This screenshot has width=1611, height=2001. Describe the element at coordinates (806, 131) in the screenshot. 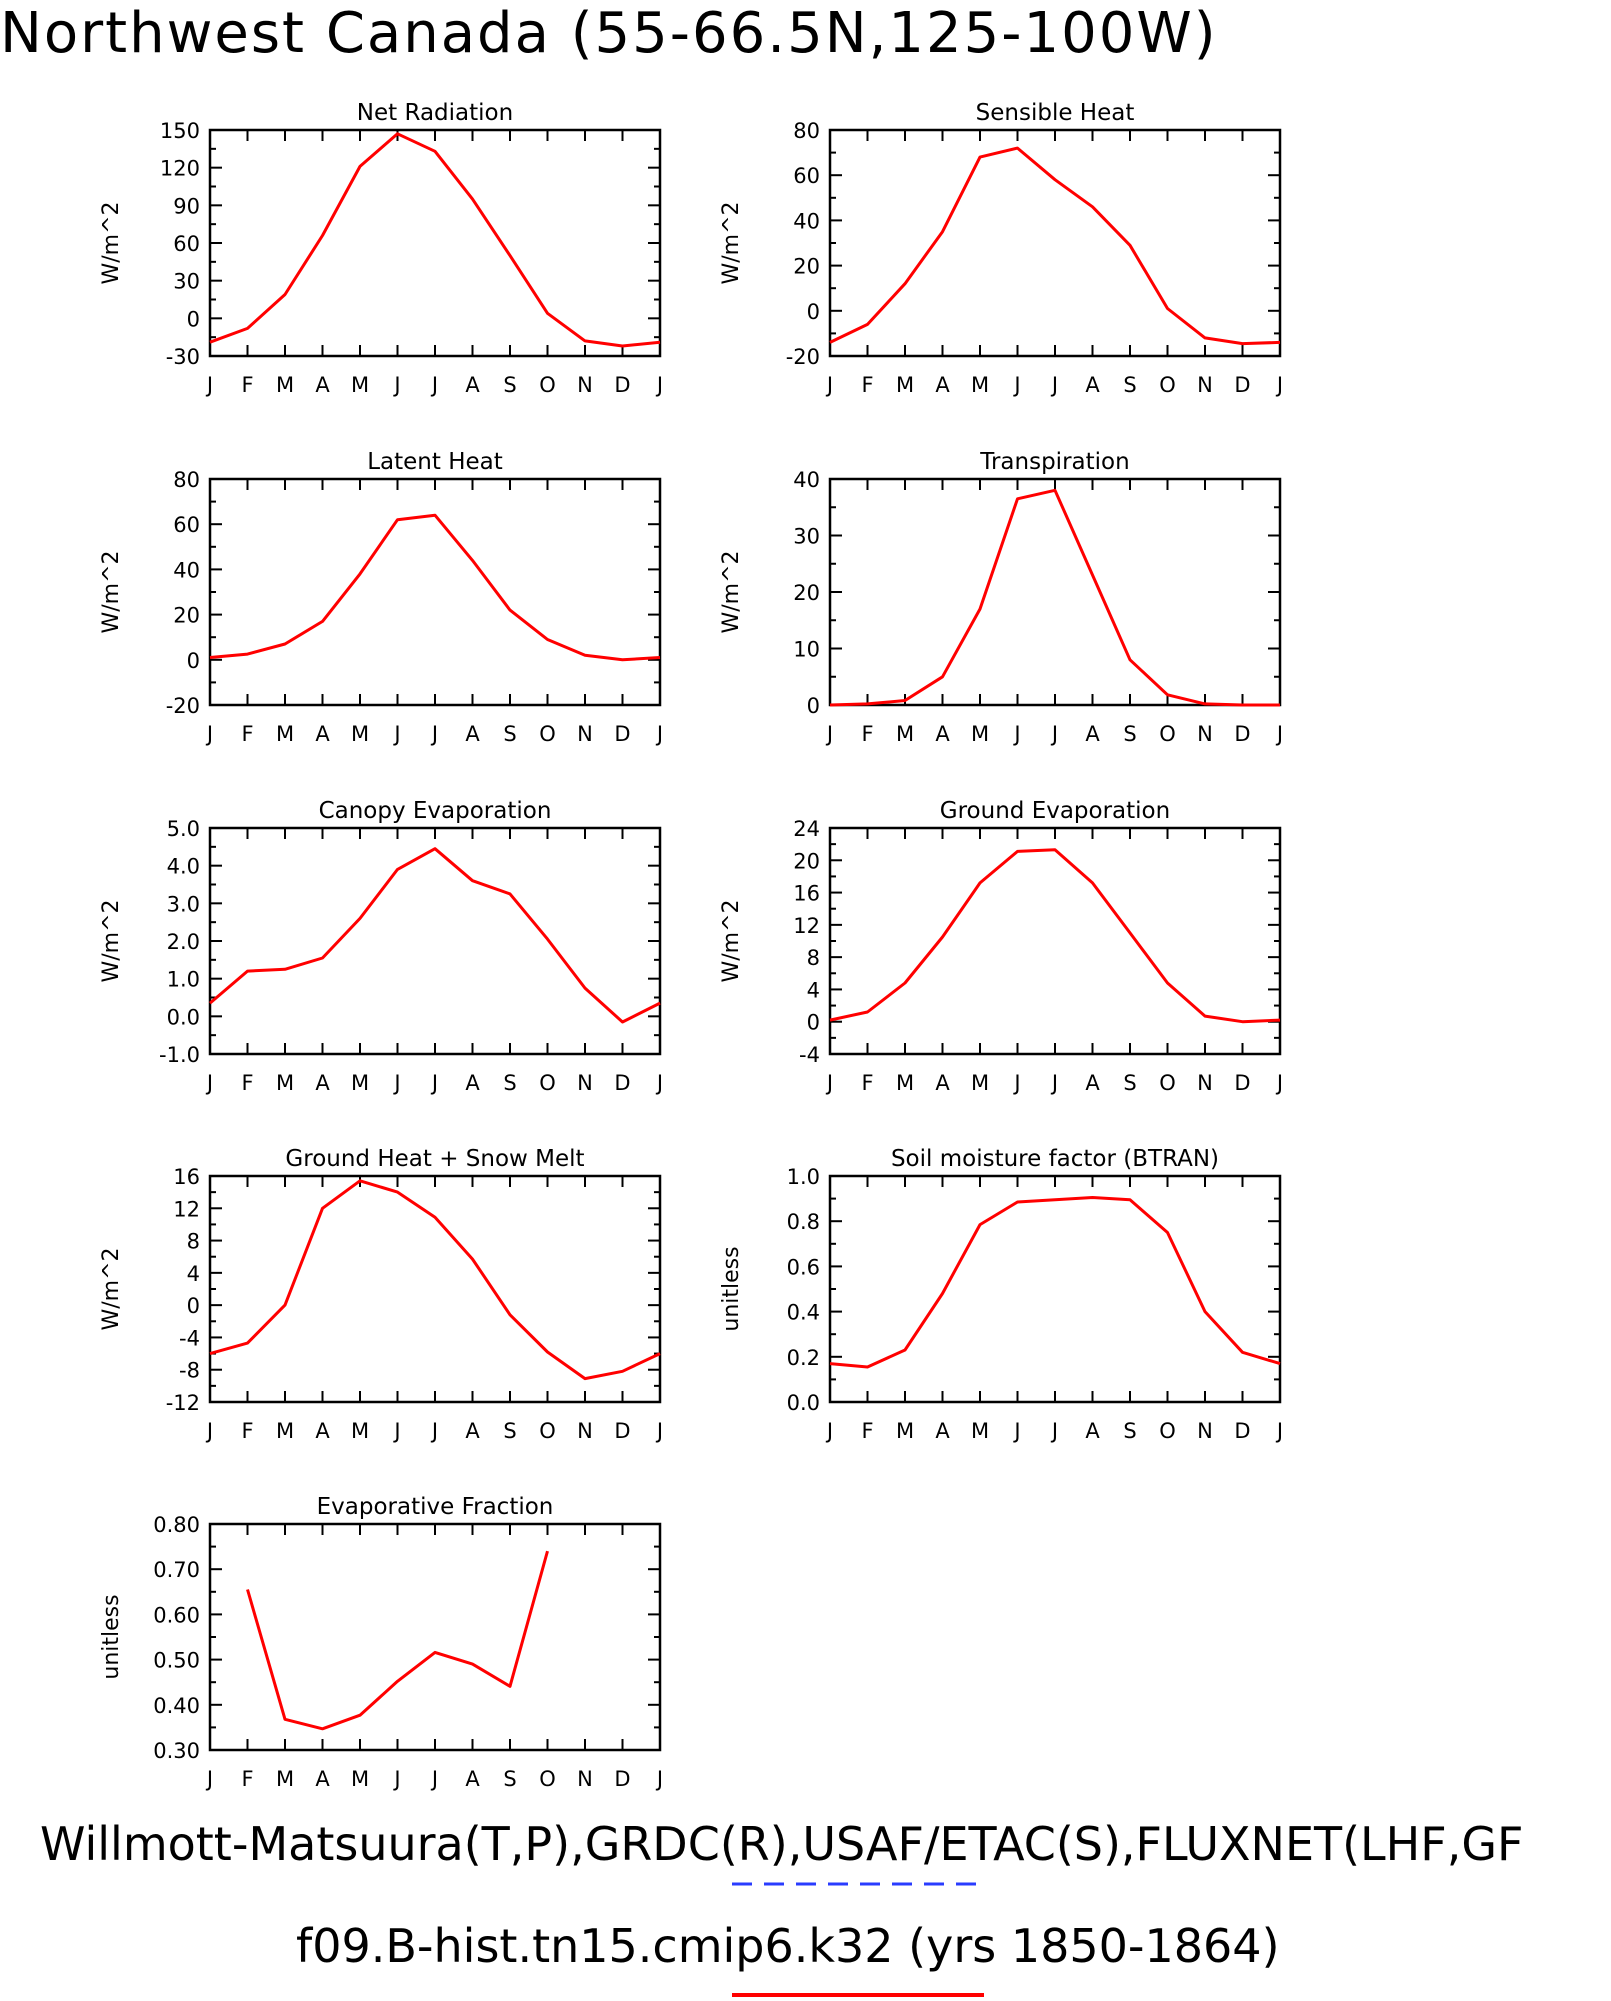

I see `y-tick-label: 80` at that location.